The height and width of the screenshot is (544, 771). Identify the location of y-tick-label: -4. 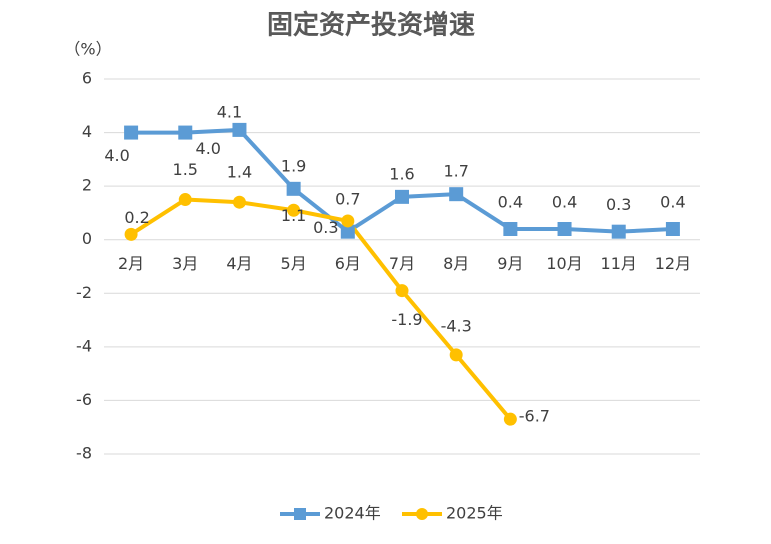
(84, 345).